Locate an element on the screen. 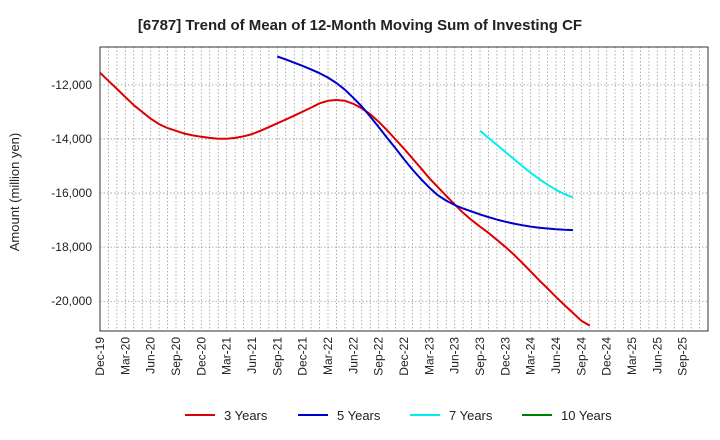 The width and height of the screenshot is (720, 440). x-tick-label: Sep-25 is located at coordinates (683, 356).